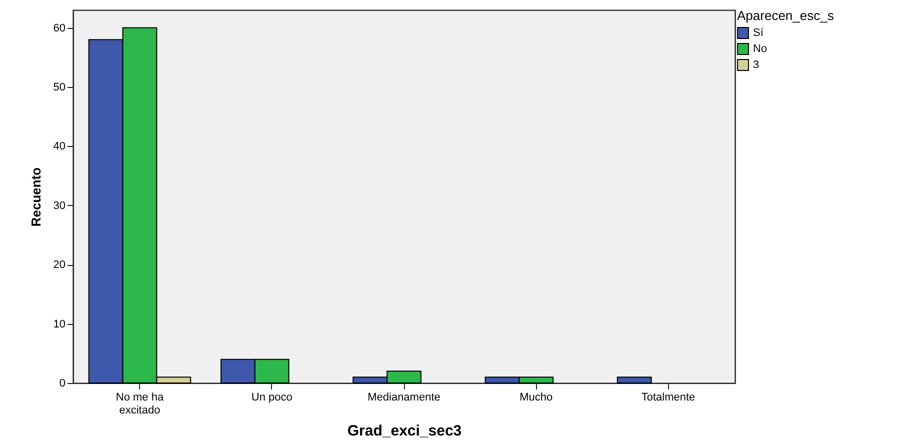 This screenshot has height=447, width=921. Describe the element at coordinates (668, 398) in the screenshot. I see `x-tick-label: Totalmente` at that location.